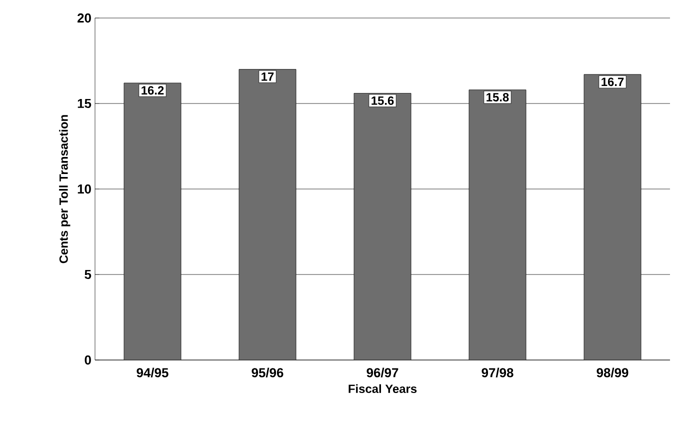 The image size is (674, 423). What do you see at coordinates (64, 189) in the screenshot?
I see `y-axis-title: Cents per Toll Transaction` at bounding box center [64, 189].